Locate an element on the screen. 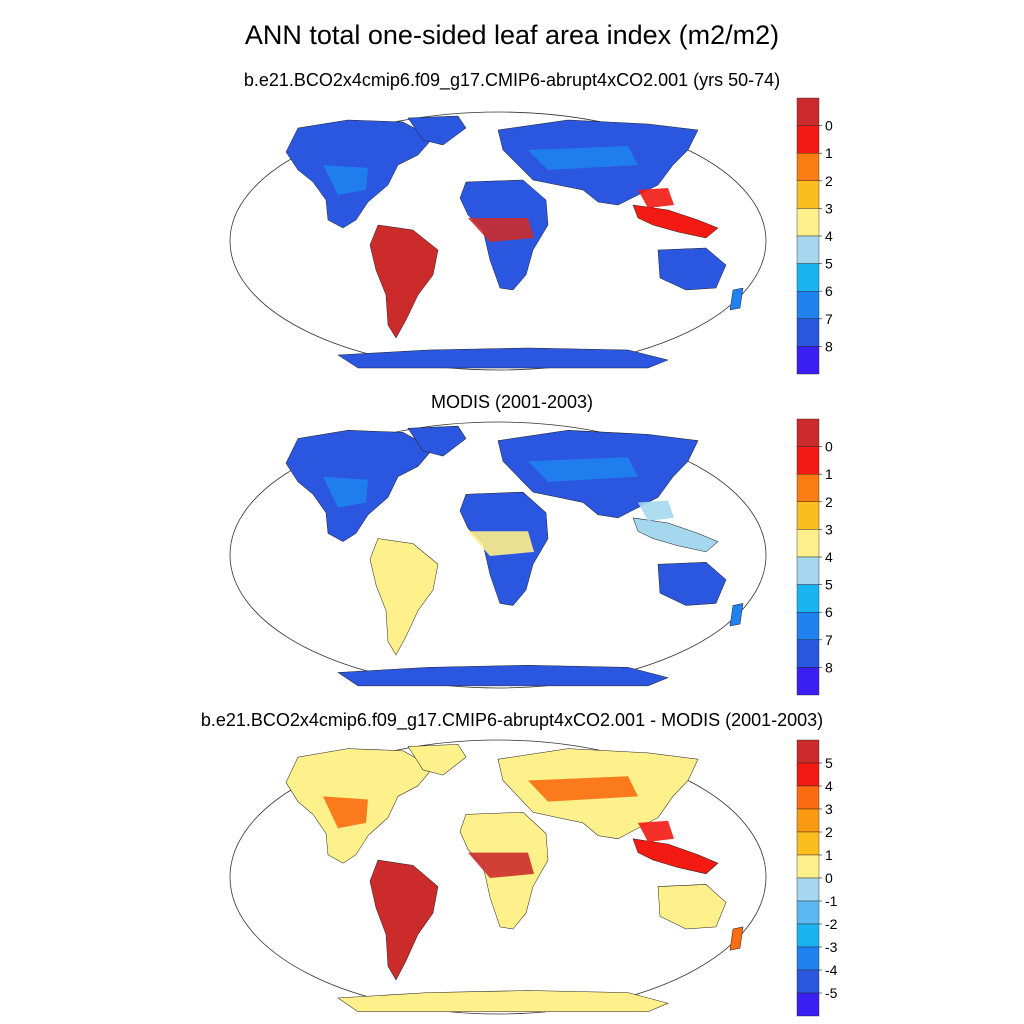 The height and width of the screenshot is (1024, 1024). colorbar-obs-tick-label: 2 is located at coordinates (829, 502).